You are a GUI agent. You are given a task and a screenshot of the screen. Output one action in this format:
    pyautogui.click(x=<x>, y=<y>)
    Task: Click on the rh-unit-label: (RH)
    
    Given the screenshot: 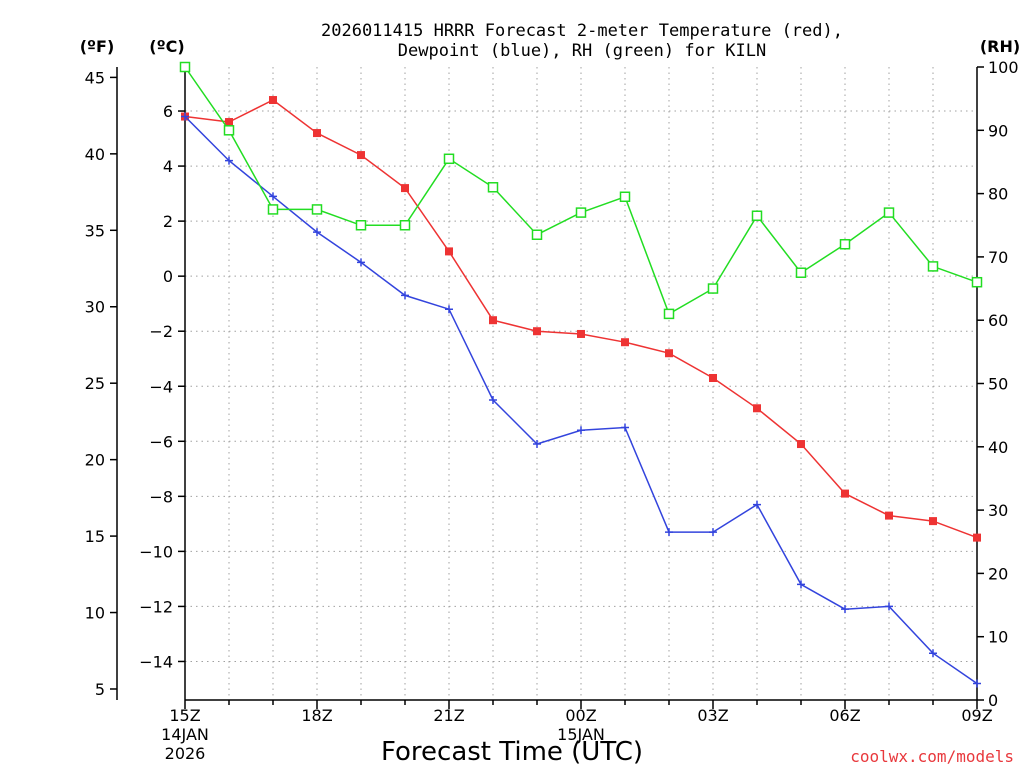 What is the action you would take?
    pyautogui.click(x=1000, y=46)
    